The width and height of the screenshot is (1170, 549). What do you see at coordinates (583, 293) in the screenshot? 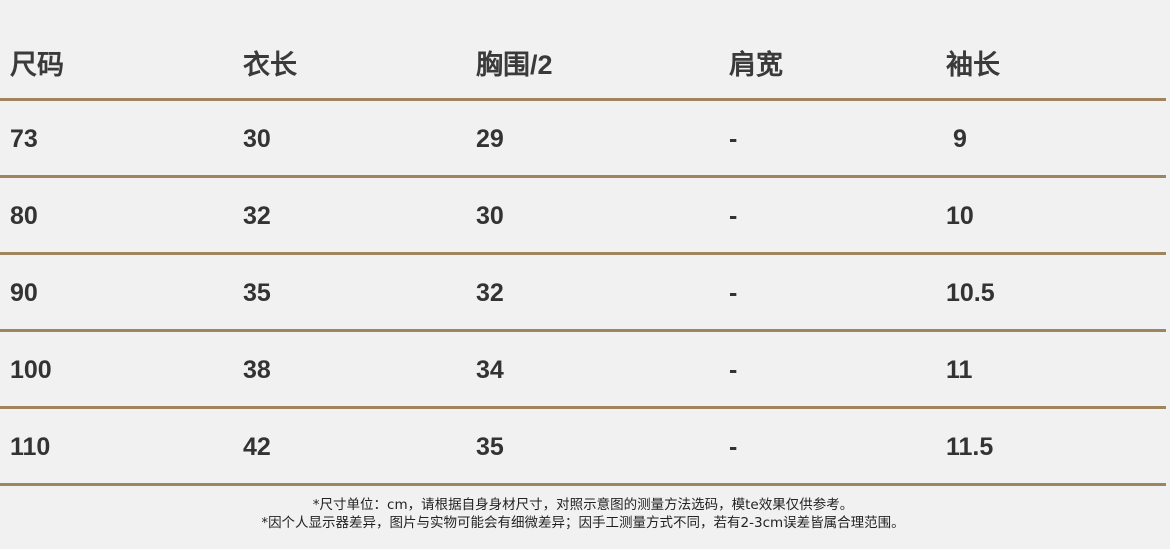
I see `table-row: 90 35 32 - 10.5` at bounding box center [583, 293].